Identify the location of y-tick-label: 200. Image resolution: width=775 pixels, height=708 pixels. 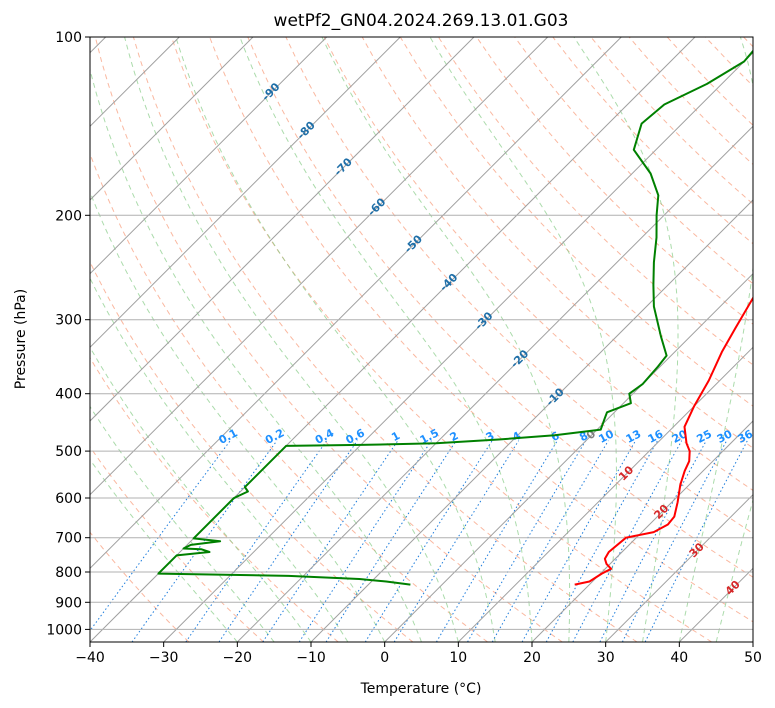
(68, 216).